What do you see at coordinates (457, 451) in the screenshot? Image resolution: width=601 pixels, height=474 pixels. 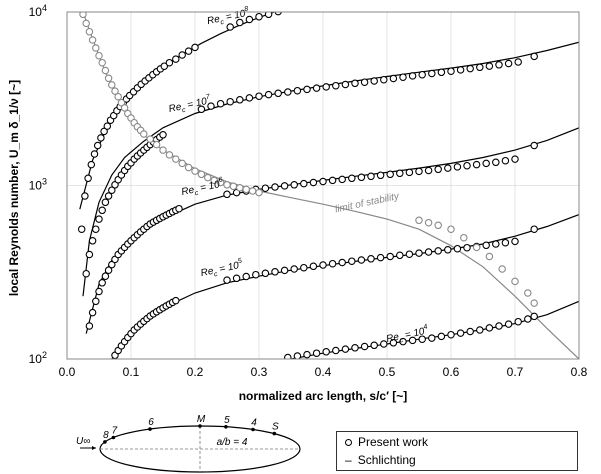 I see `legend: Present work – Schlichting` at bounding box center [457, 451].